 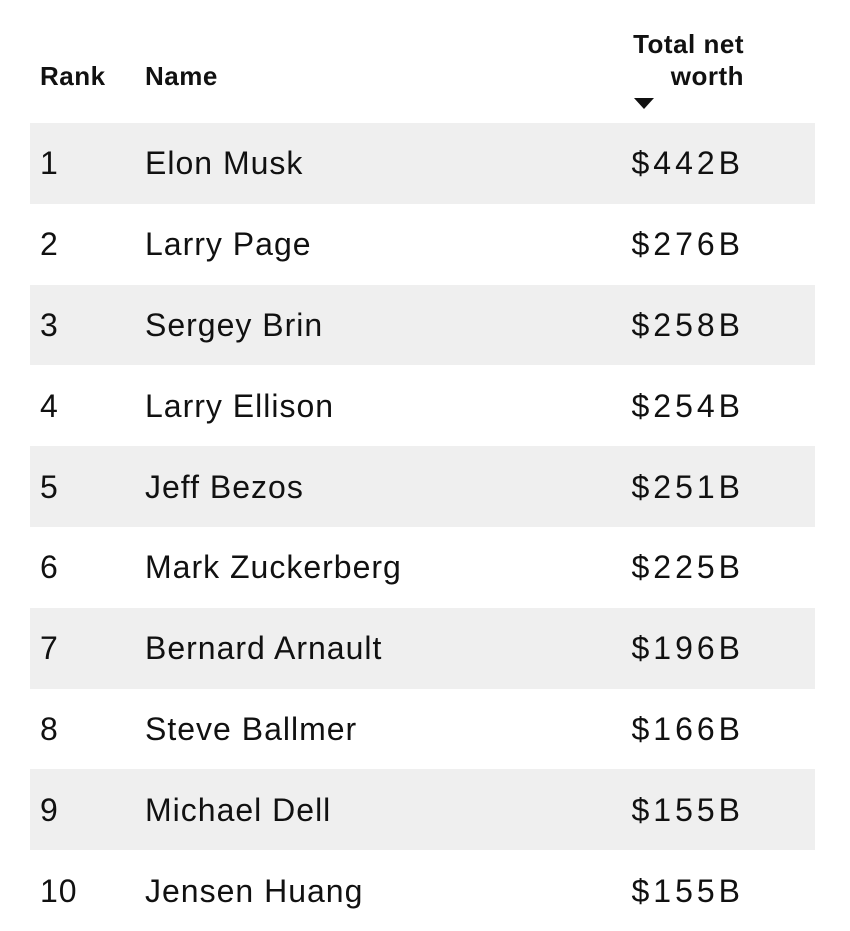 What do you see at coordinates (234, 324) in the screenshot?
I see `name-cell: Sergey Brin` at bounding box center [234, 324].